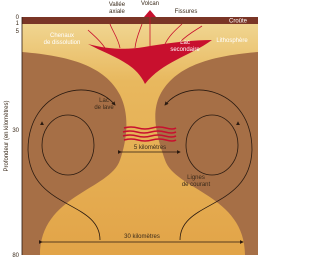 The width and height of the screenshot is (320, 260). Describe the element at coordinates (117, 8) in the screenshot. I see `label: Vallée axiale` at that location.